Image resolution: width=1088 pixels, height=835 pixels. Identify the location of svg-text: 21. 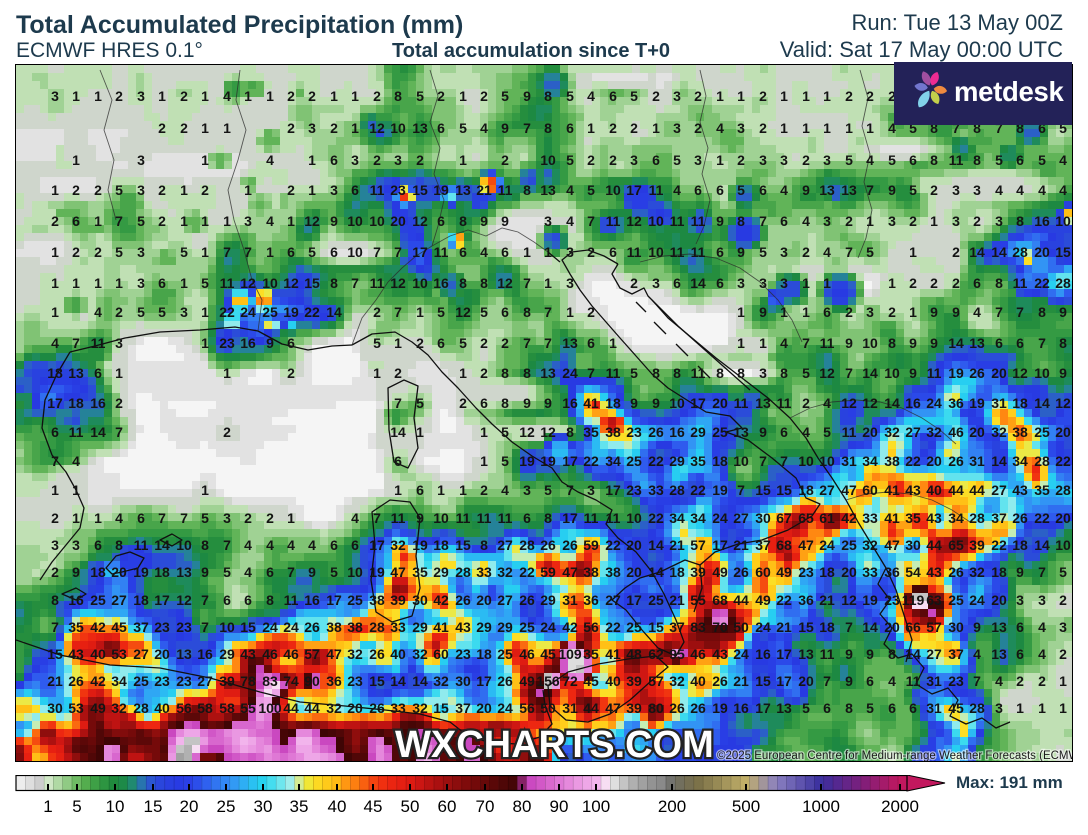
(827, 600).